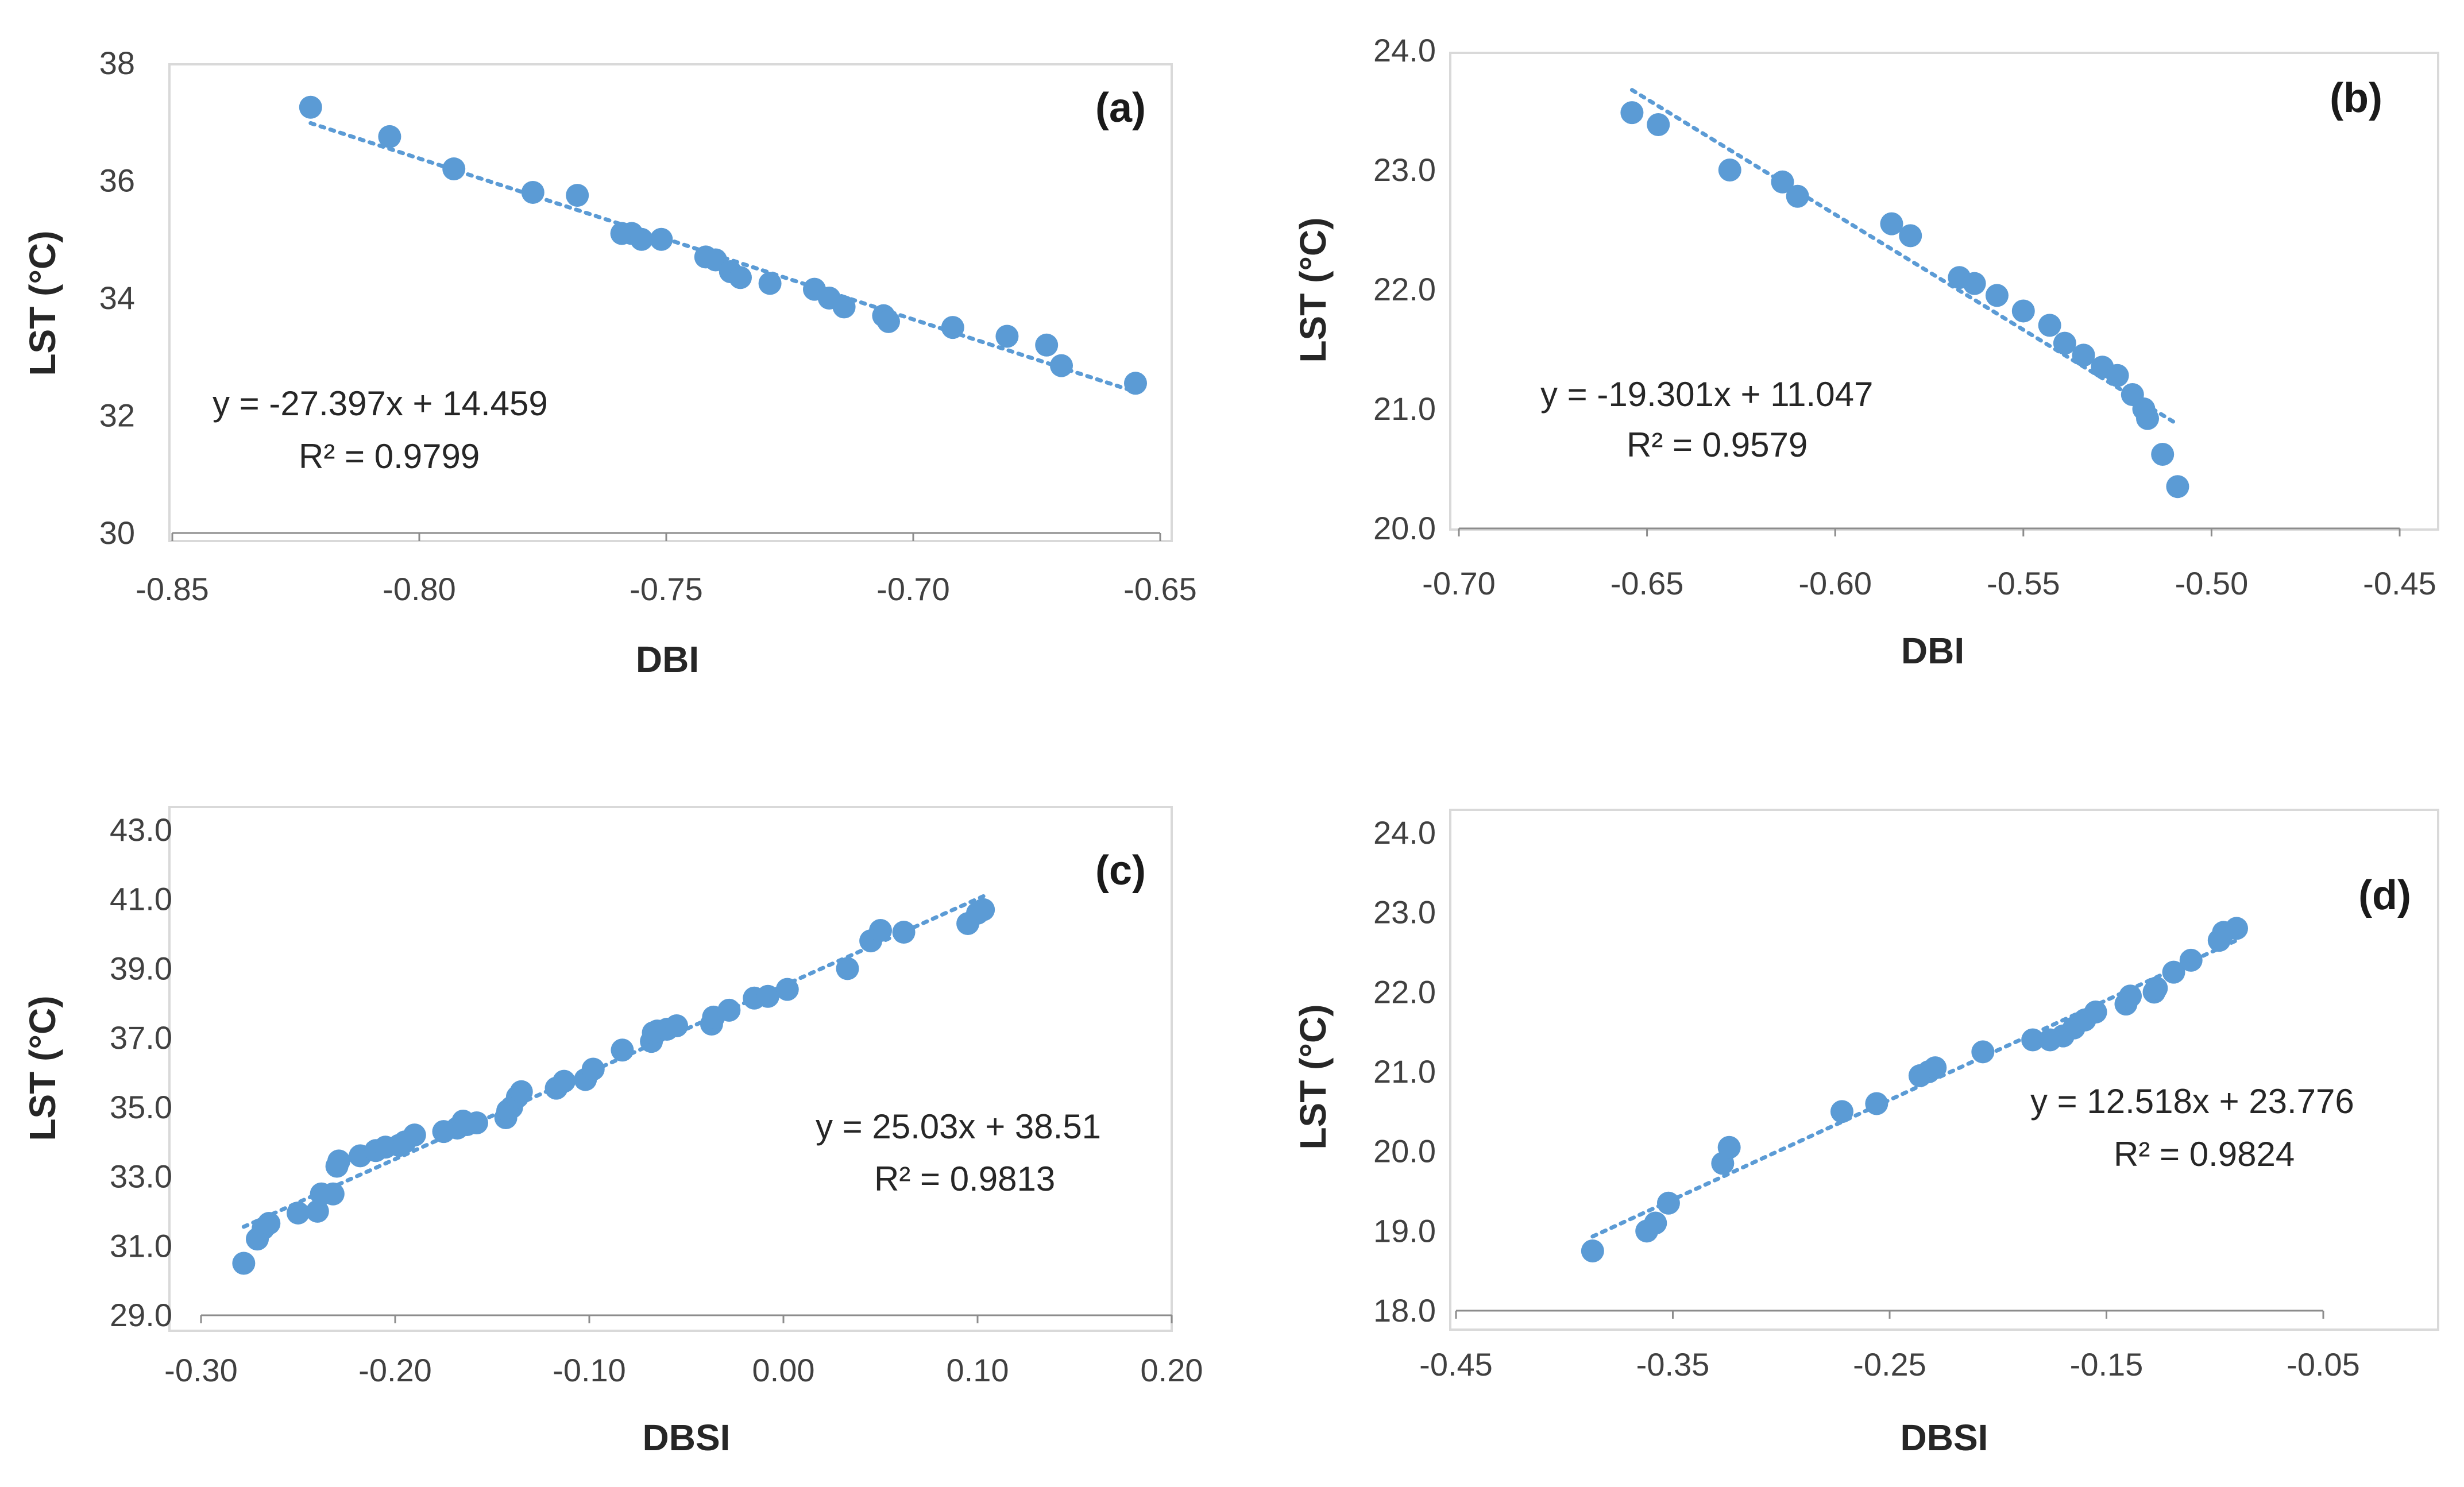  What do you see at coordinates (1932, 650) in the screenshot?
I see `x-axis-title: DBI` at bounding box center [1932, 650].